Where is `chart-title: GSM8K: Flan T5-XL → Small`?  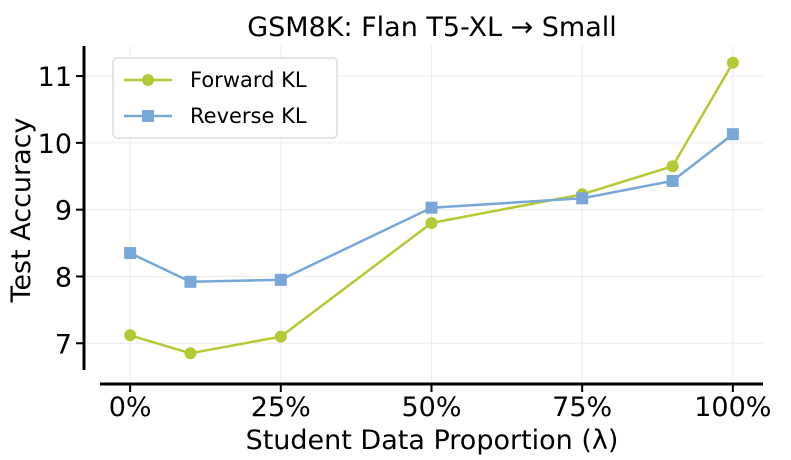 chart-title: GSM8K: Flan T5-XL → Small is located at coordinates (432, 27).